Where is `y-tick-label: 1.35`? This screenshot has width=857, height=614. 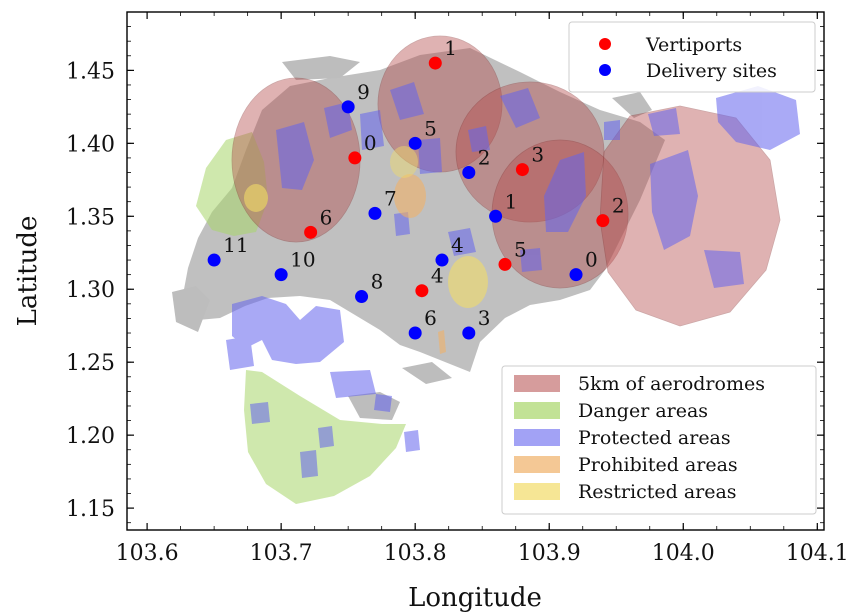
y-tick-label: 1.35 is located at coordinates (90, 217).